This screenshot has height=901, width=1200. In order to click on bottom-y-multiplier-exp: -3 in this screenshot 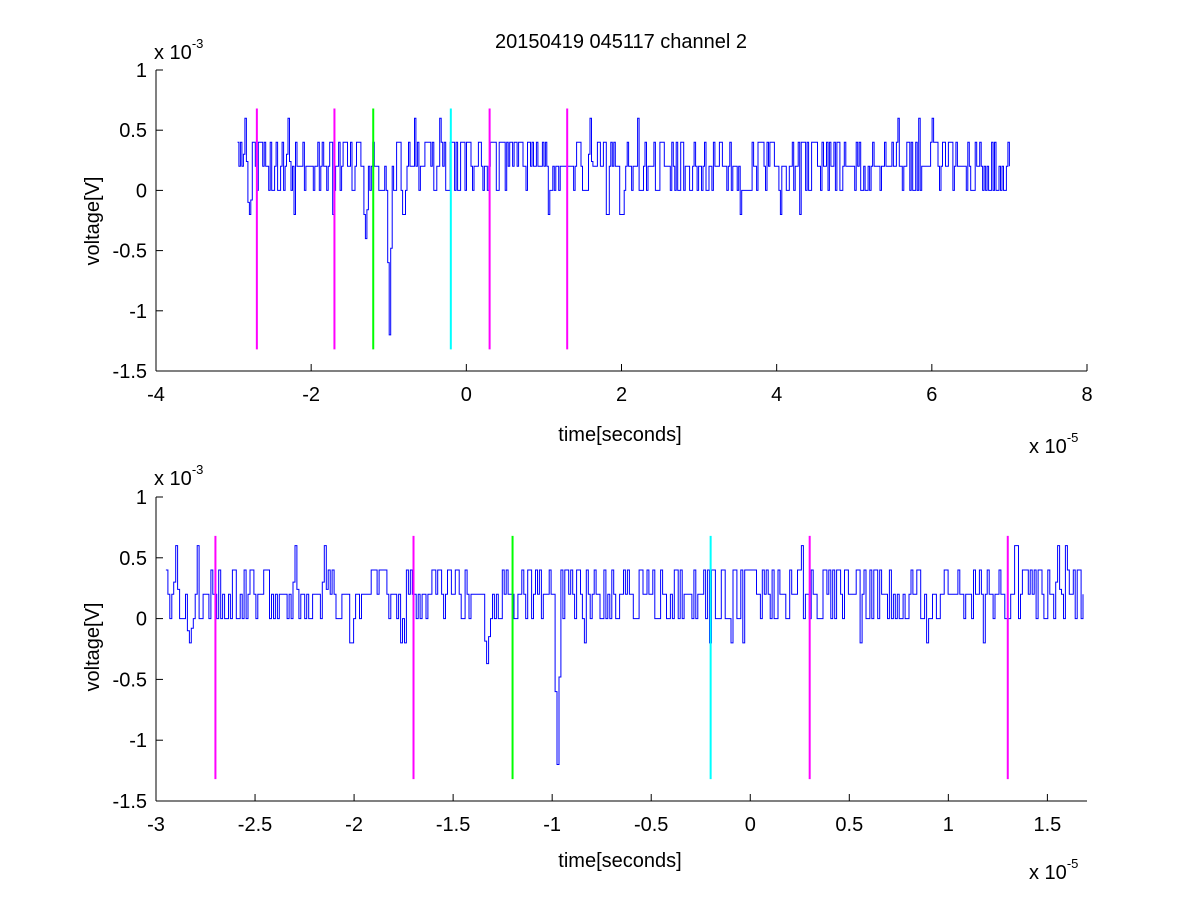, I will do `click(198, 469)`.